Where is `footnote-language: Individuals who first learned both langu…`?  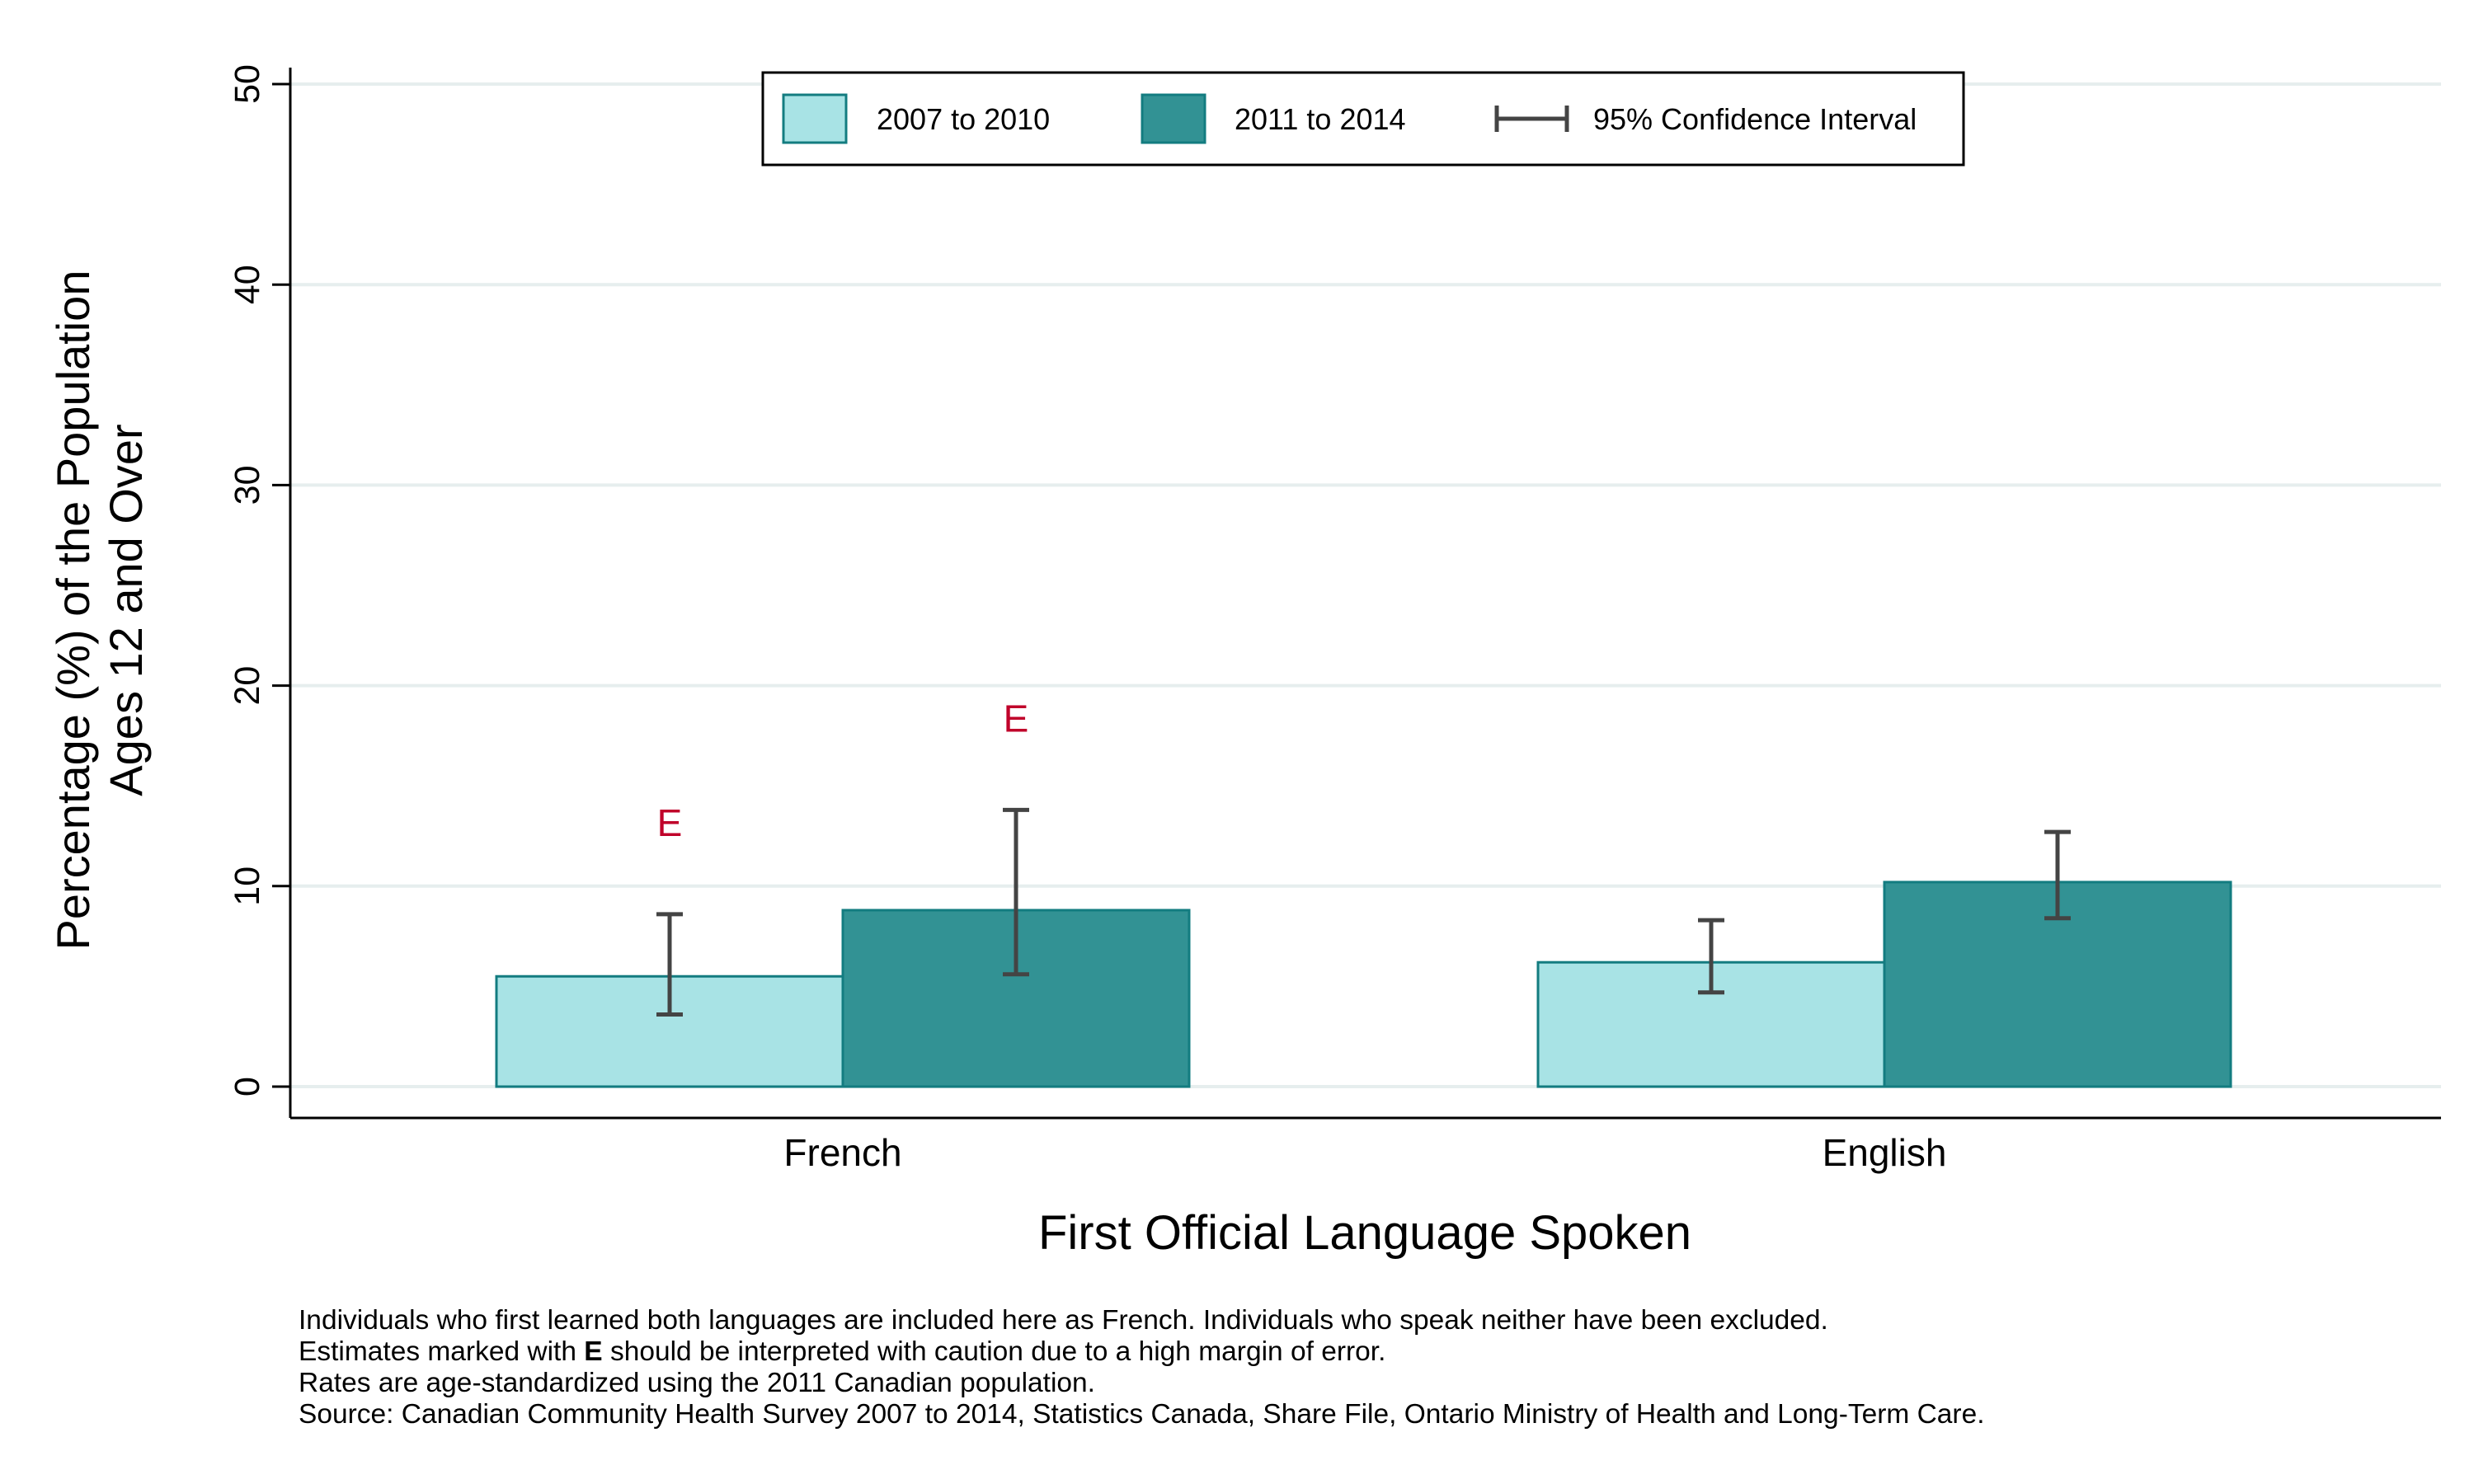 footnote-language: Individuals who first learned both langu… is located at coordinates (1063, 1320).